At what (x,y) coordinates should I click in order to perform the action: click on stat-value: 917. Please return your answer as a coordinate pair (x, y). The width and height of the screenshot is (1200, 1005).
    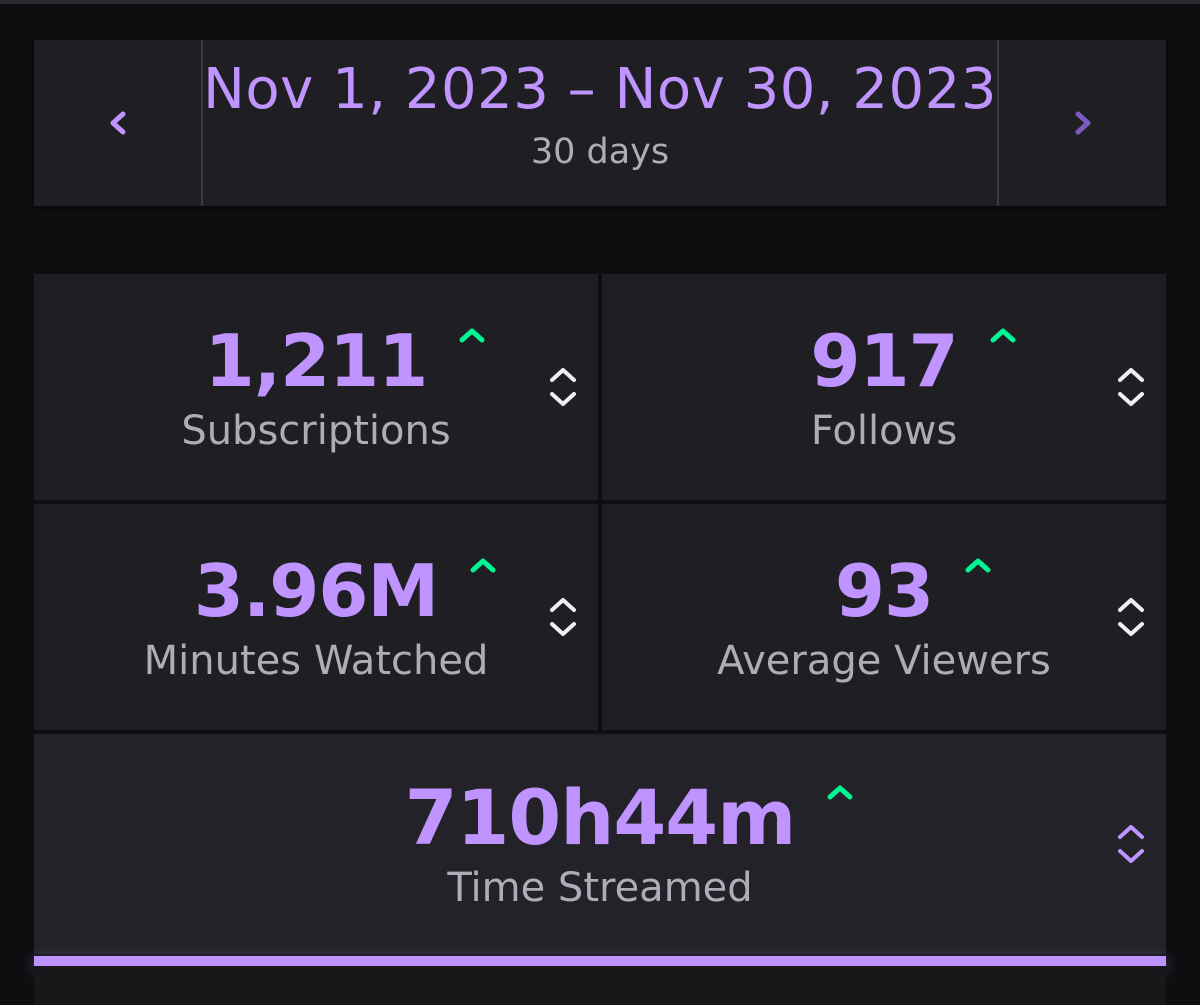
    Looking at the image, I should click on (884, 361).